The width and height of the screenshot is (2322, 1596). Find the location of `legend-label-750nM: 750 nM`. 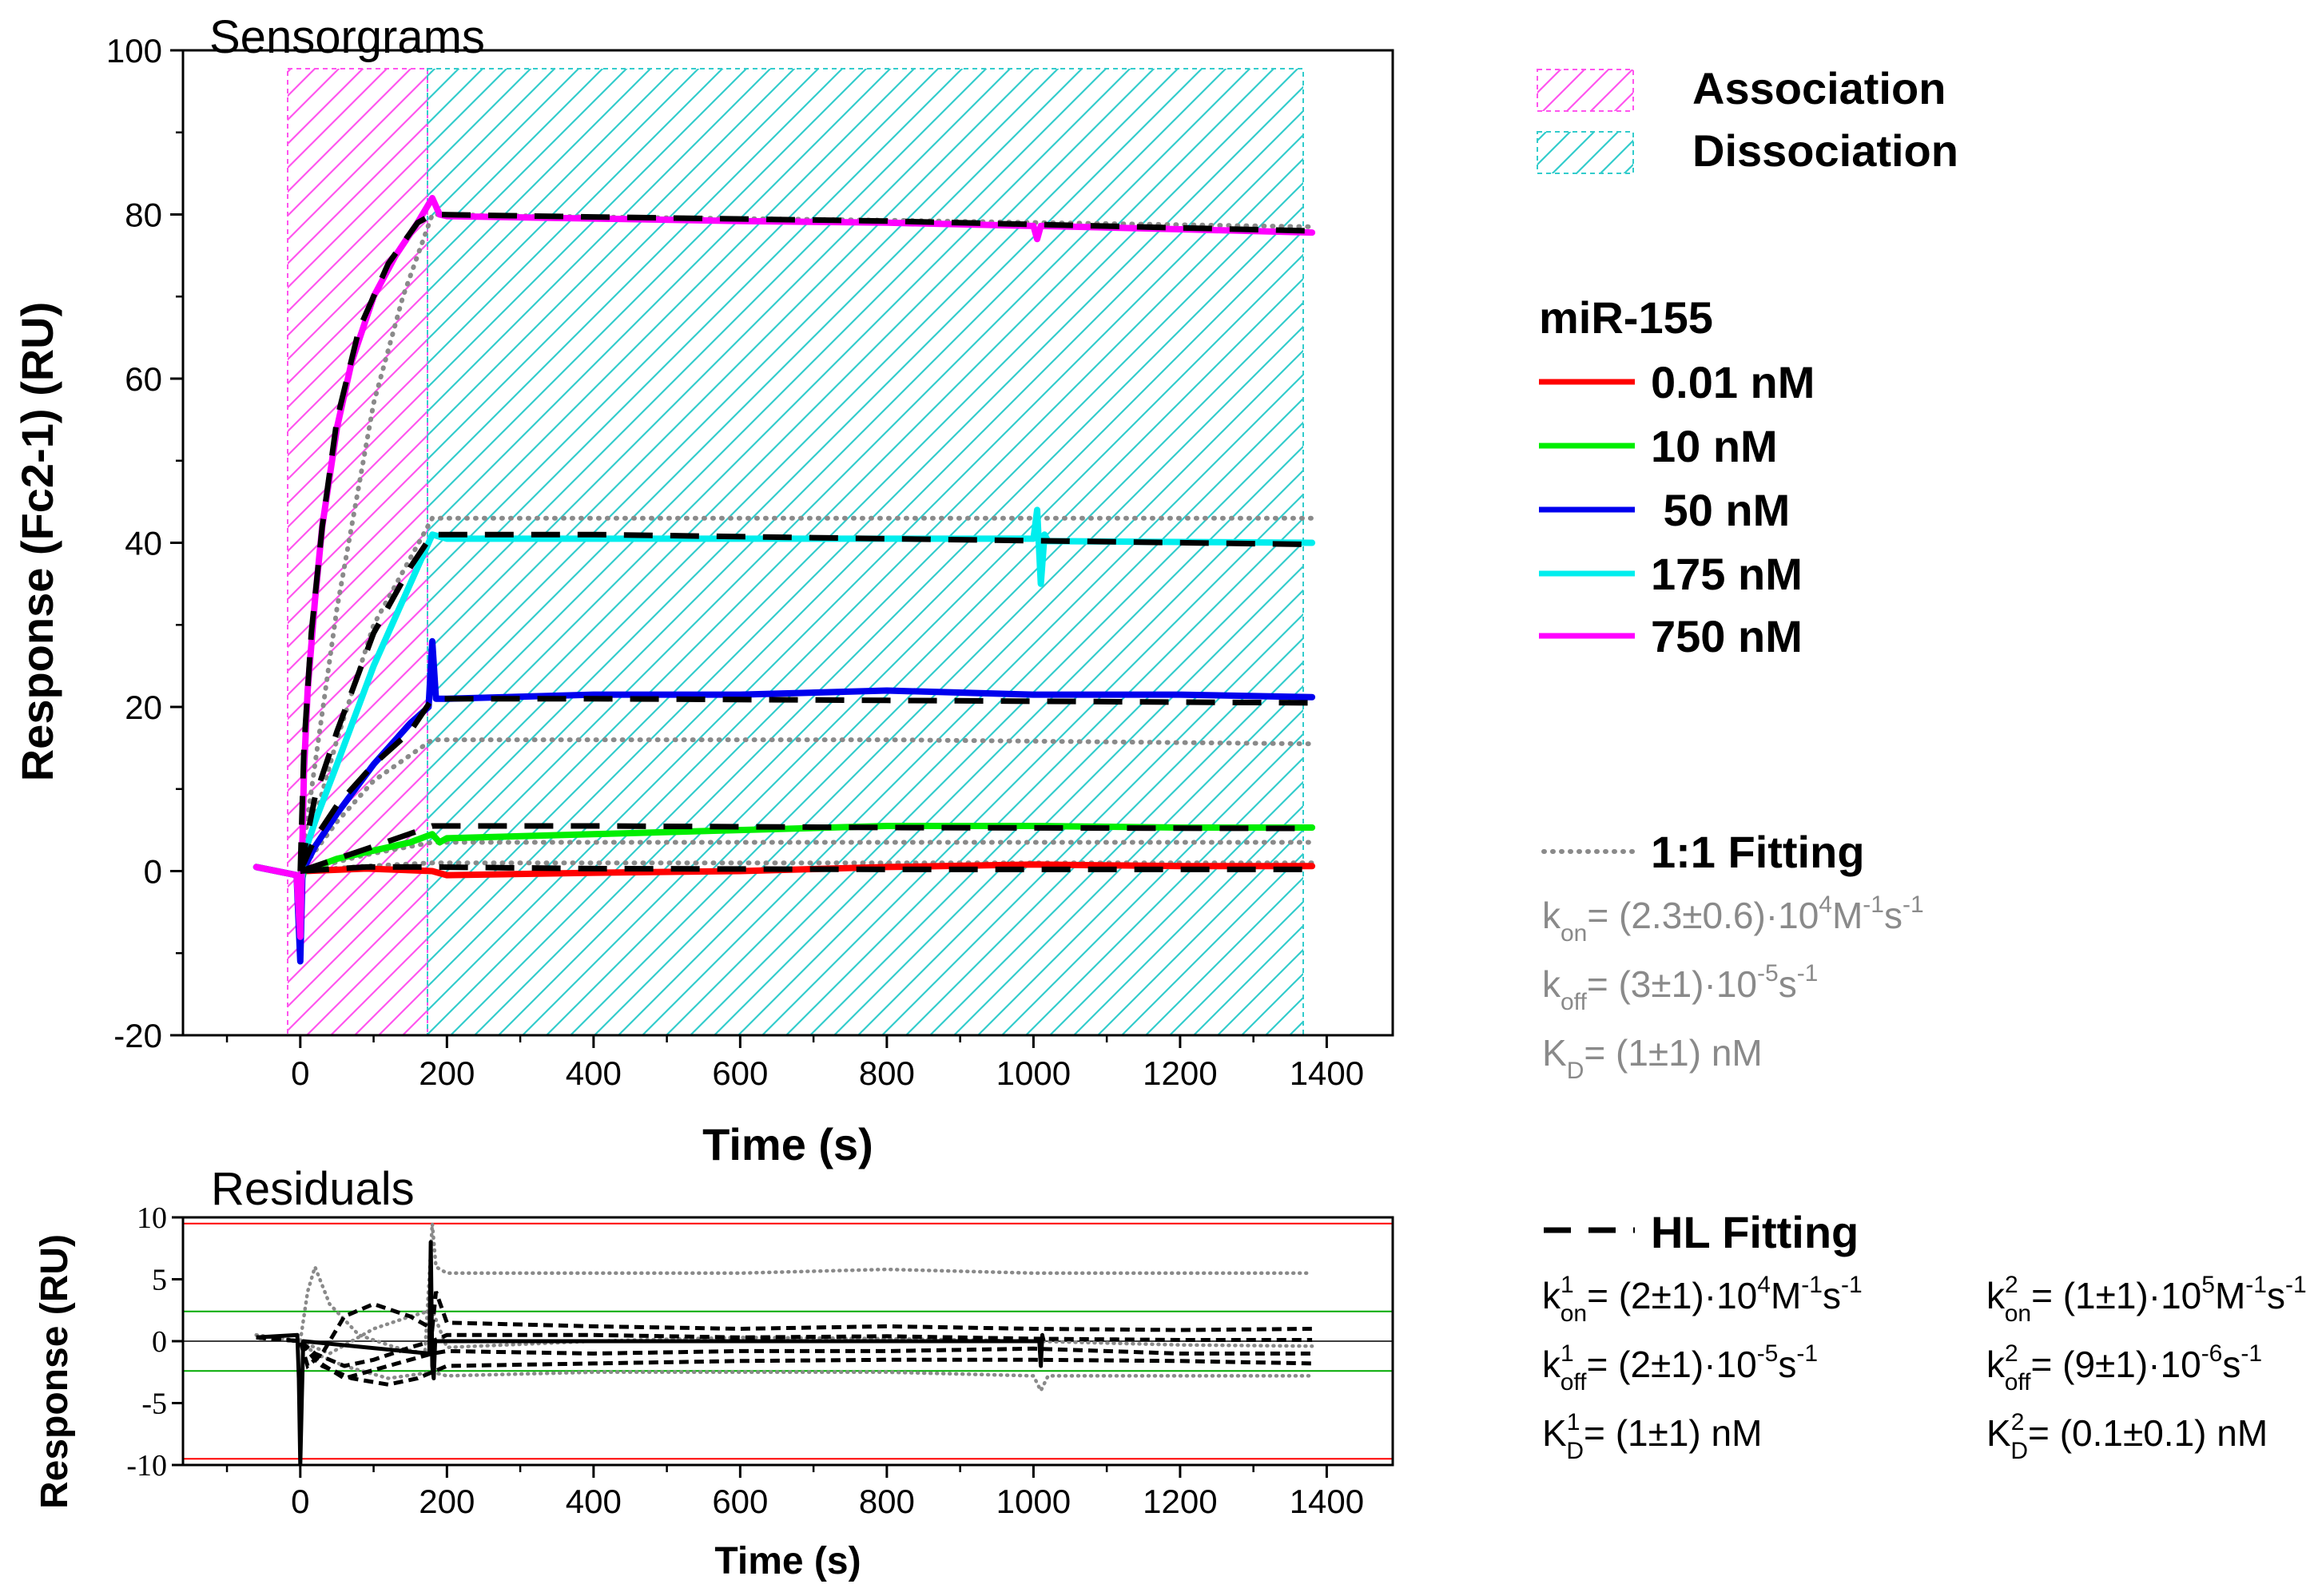

legend-label-750nM: 750 nM is located at coordinates (1727, 636).